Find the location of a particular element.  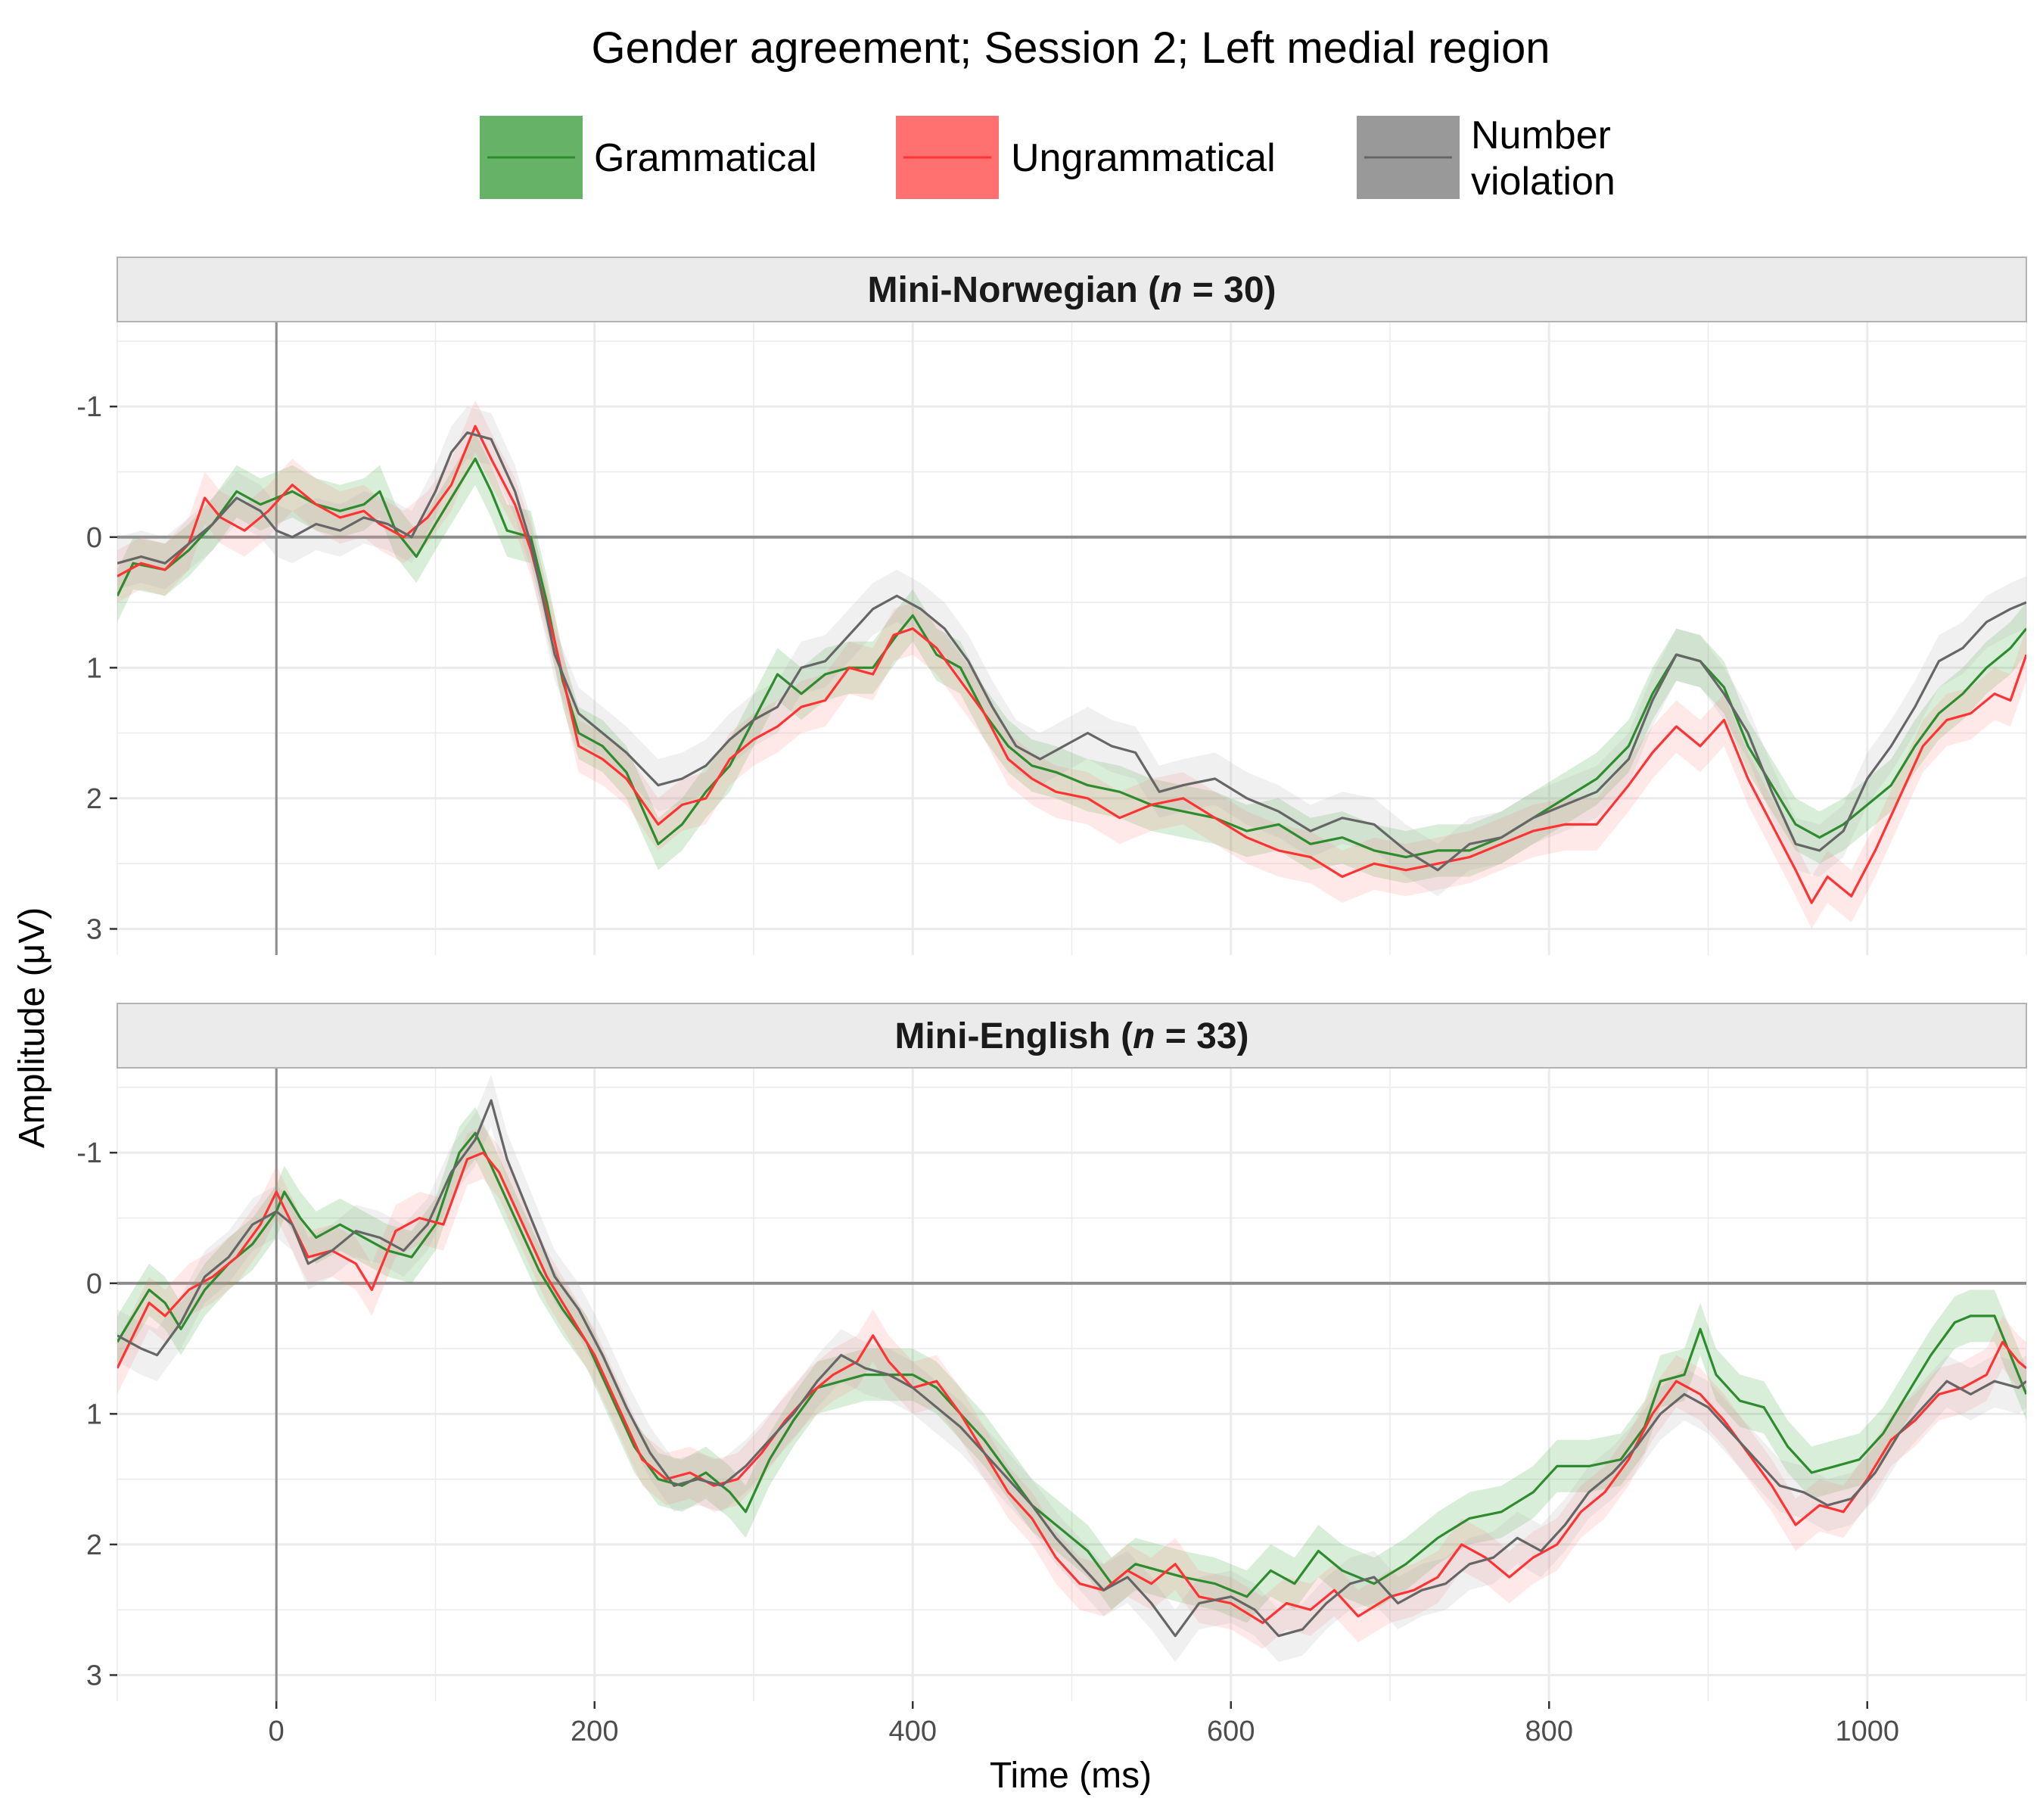

x-axis: 0 200 400 600 800 1000 is located at coordinates (1084, 1724).